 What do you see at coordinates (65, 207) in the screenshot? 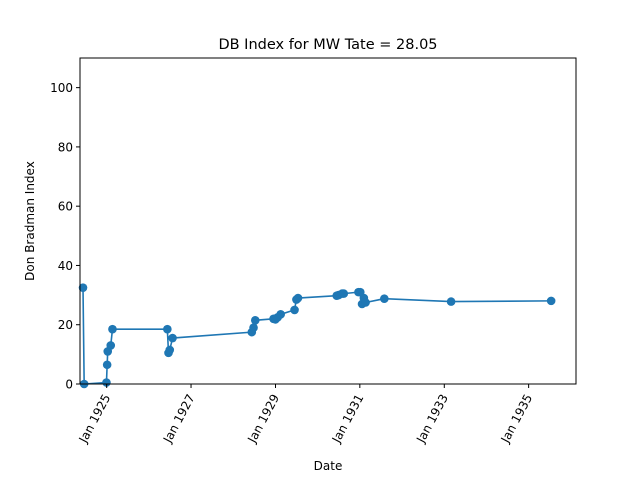
I see `y-tick-label: 60` at bounding box center [65, 207].